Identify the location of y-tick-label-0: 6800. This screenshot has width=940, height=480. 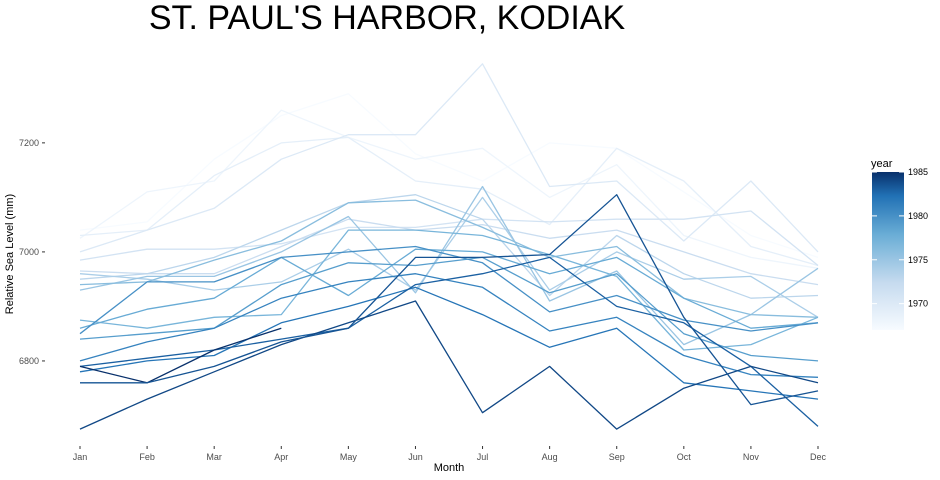
(29, 361).